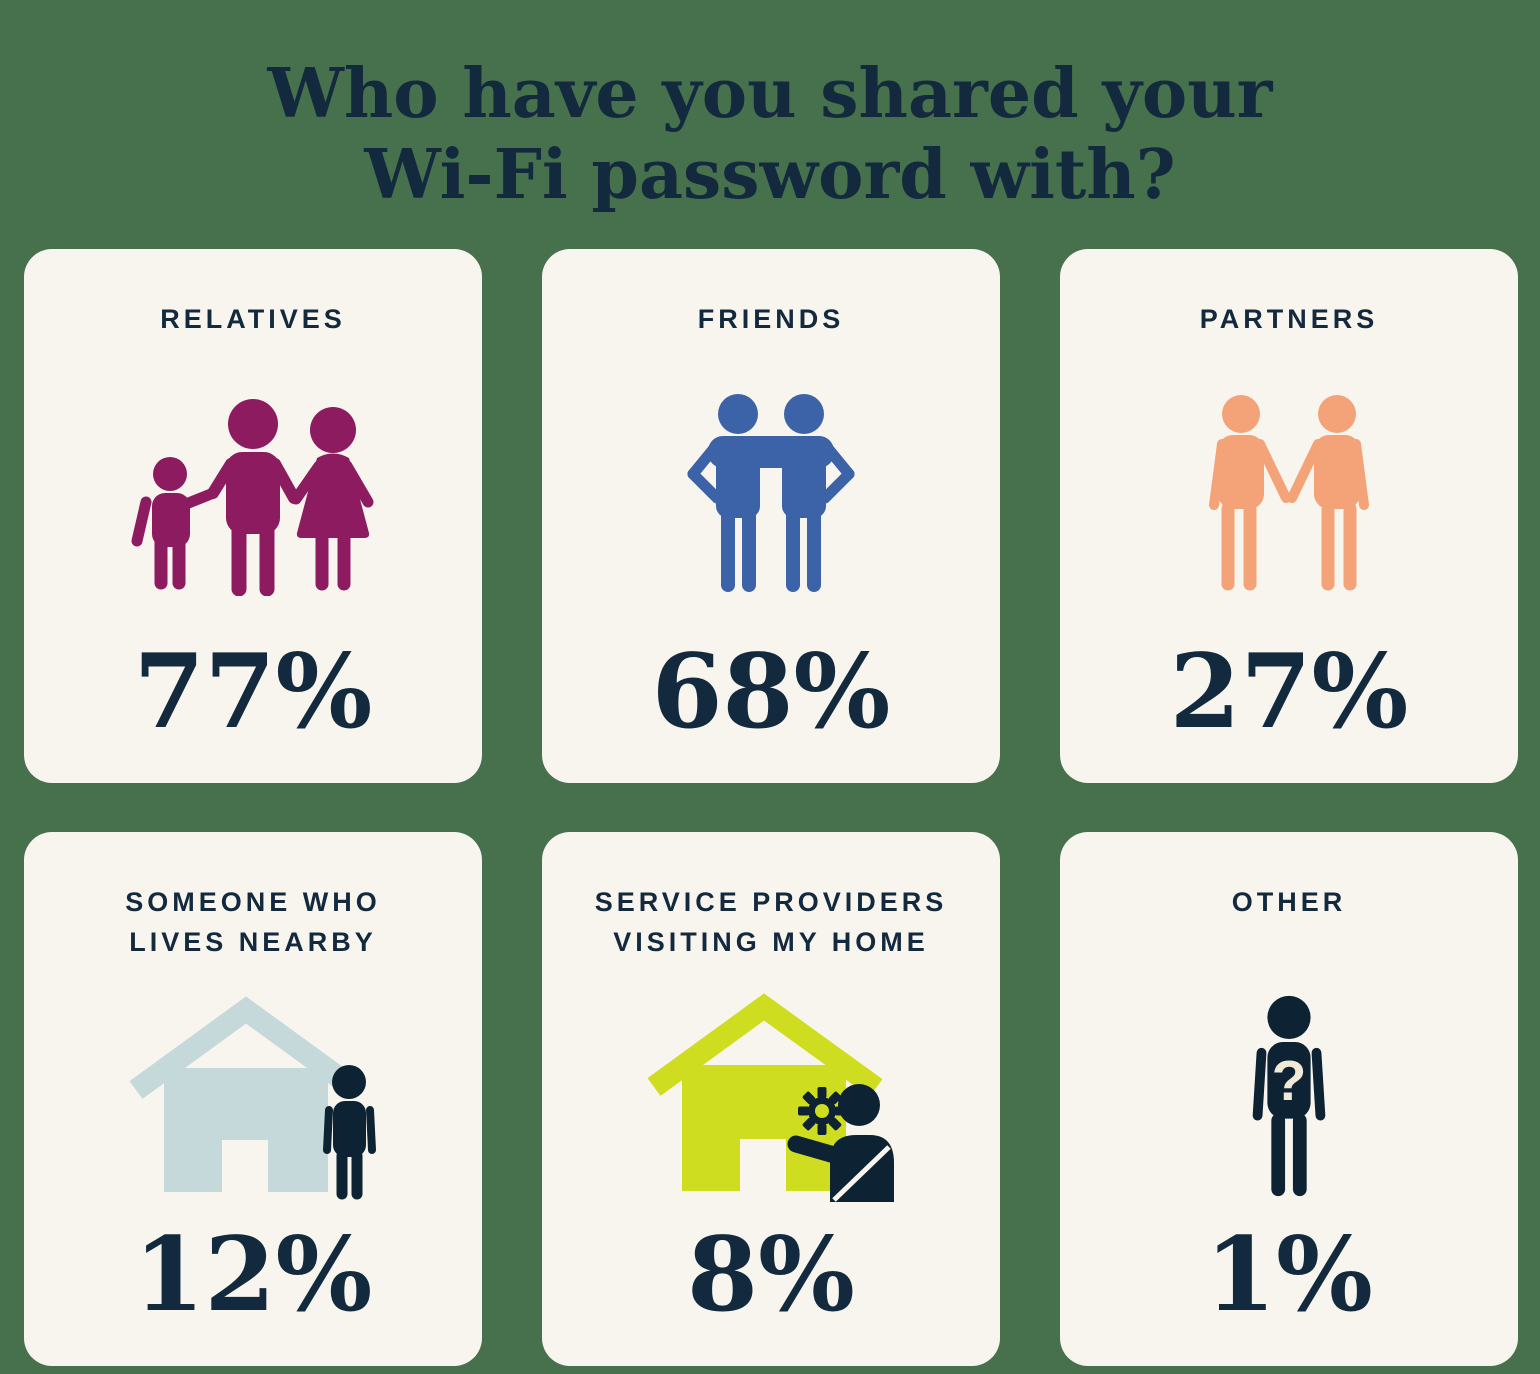 This screenshot has width=1540, height=1374. I want to click on category-label-relatives: RELATIVES, so click(253, 320).